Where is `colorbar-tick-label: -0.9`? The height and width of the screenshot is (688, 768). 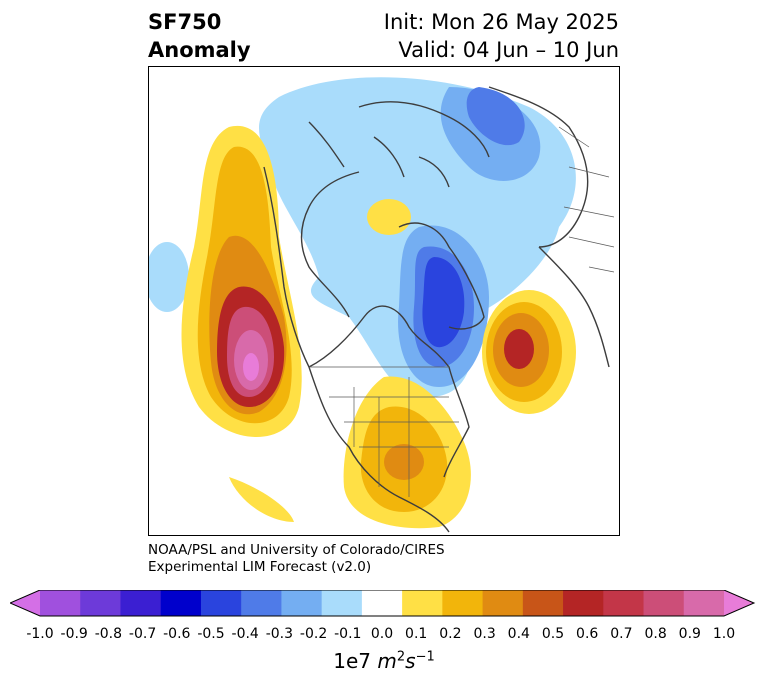 colorbar-tick-label: -0.9 is located at coordinates (74, 634).